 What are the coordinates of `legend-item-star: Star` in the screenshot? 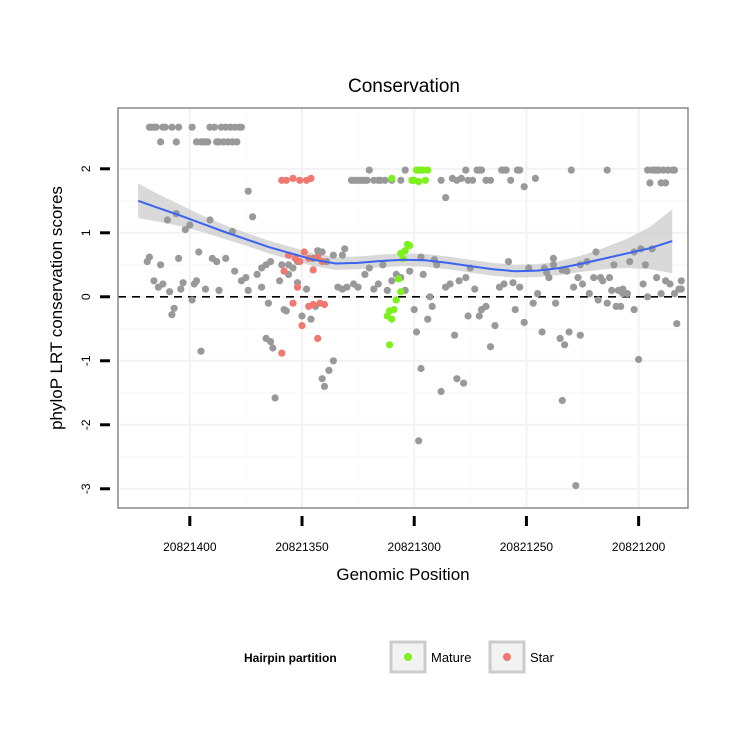 It's located at (521, 657).